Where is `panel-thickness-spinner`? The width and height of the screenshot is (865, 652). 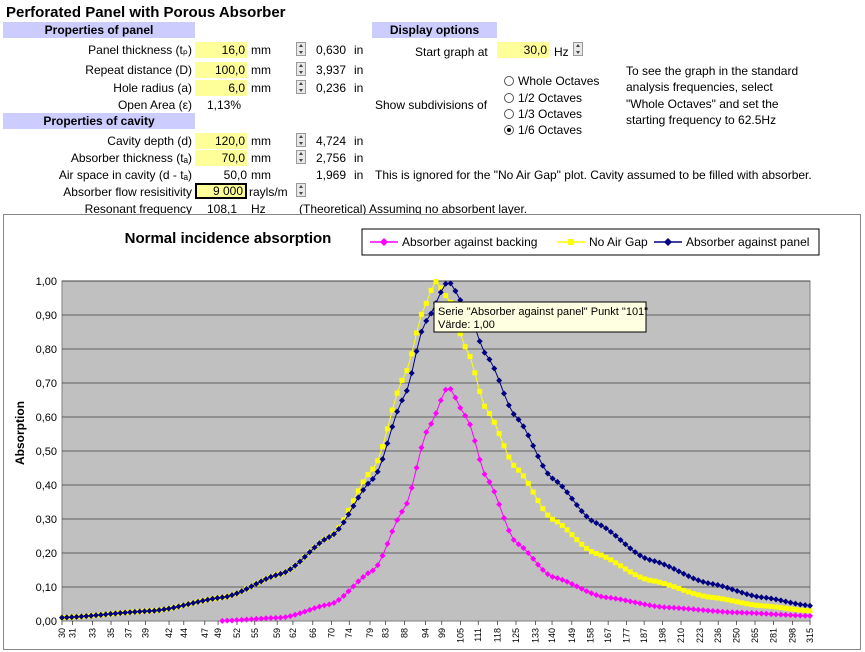 panel-thickness-spinner is located at coordinates (301, 49).